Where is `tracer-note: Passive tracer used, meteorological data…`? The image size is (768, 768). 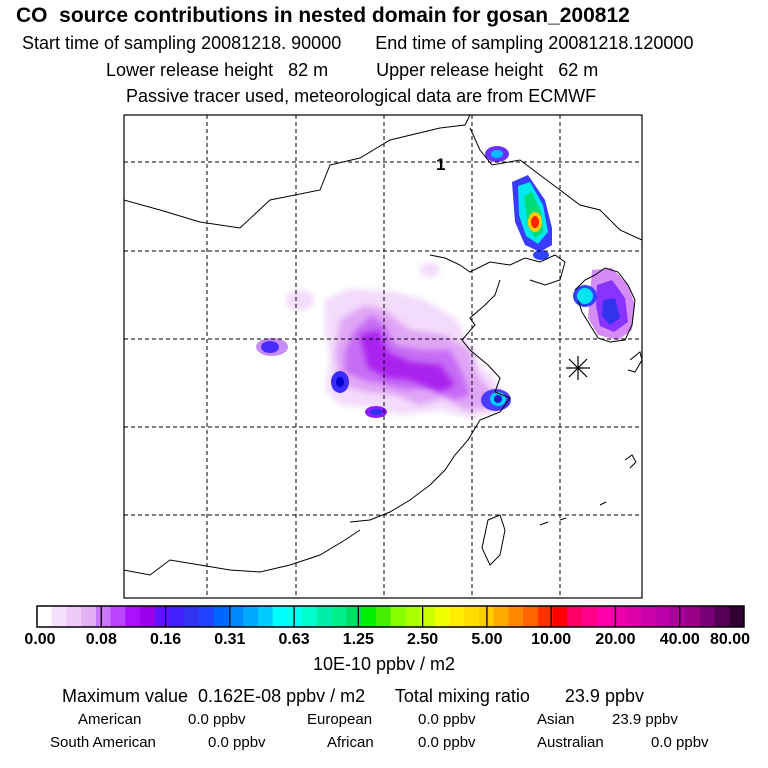
tracer-note: Passive tracer used, meteorological data… is located at coordinates (361, 96).